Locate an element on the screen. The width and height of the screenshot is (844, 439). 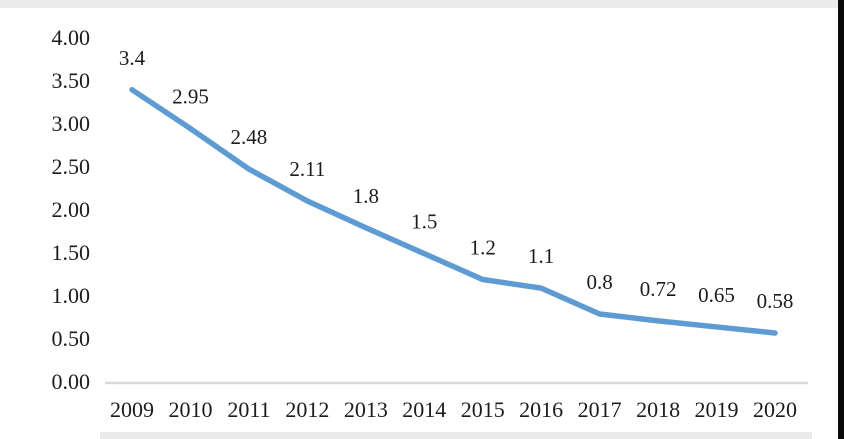
x-axis-tick-label: 2019 is located at coordinates (717, 409).